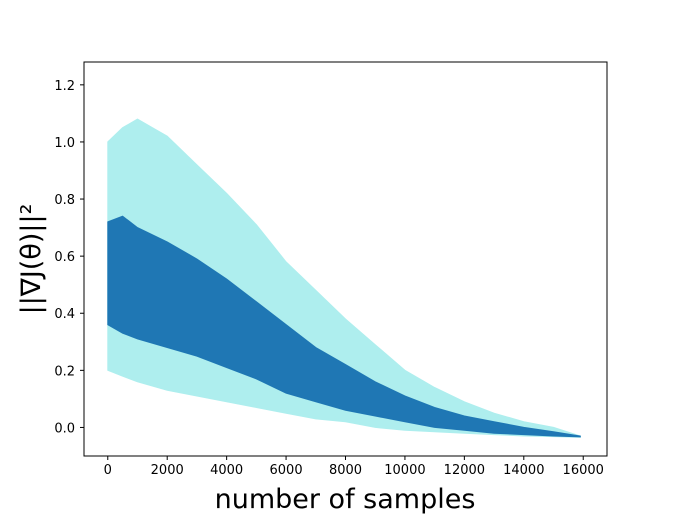 The height and width of the screenshot is (514, 674). What do you see at coordinates (108, 470) in the screenshot?
I see `x-tick-label: 0` at bounding box center [108, 470].